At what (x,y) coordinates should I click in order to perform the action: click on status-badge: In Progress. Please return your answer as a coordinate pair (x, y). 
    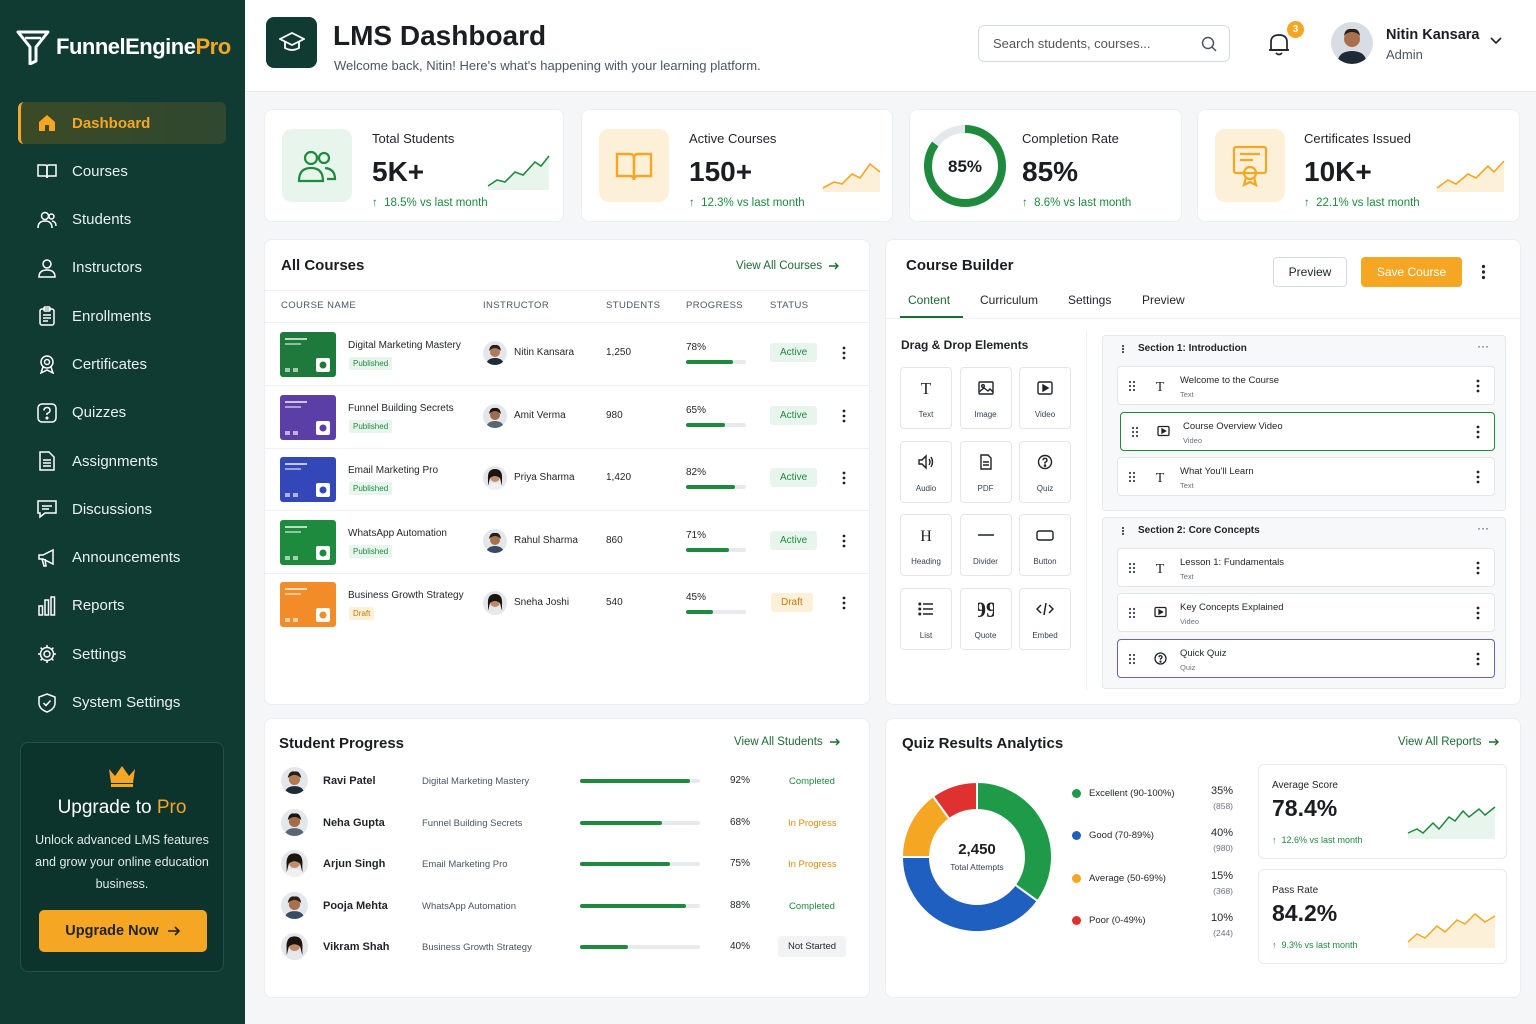
    Looking at the image, I should click on (812, 823).